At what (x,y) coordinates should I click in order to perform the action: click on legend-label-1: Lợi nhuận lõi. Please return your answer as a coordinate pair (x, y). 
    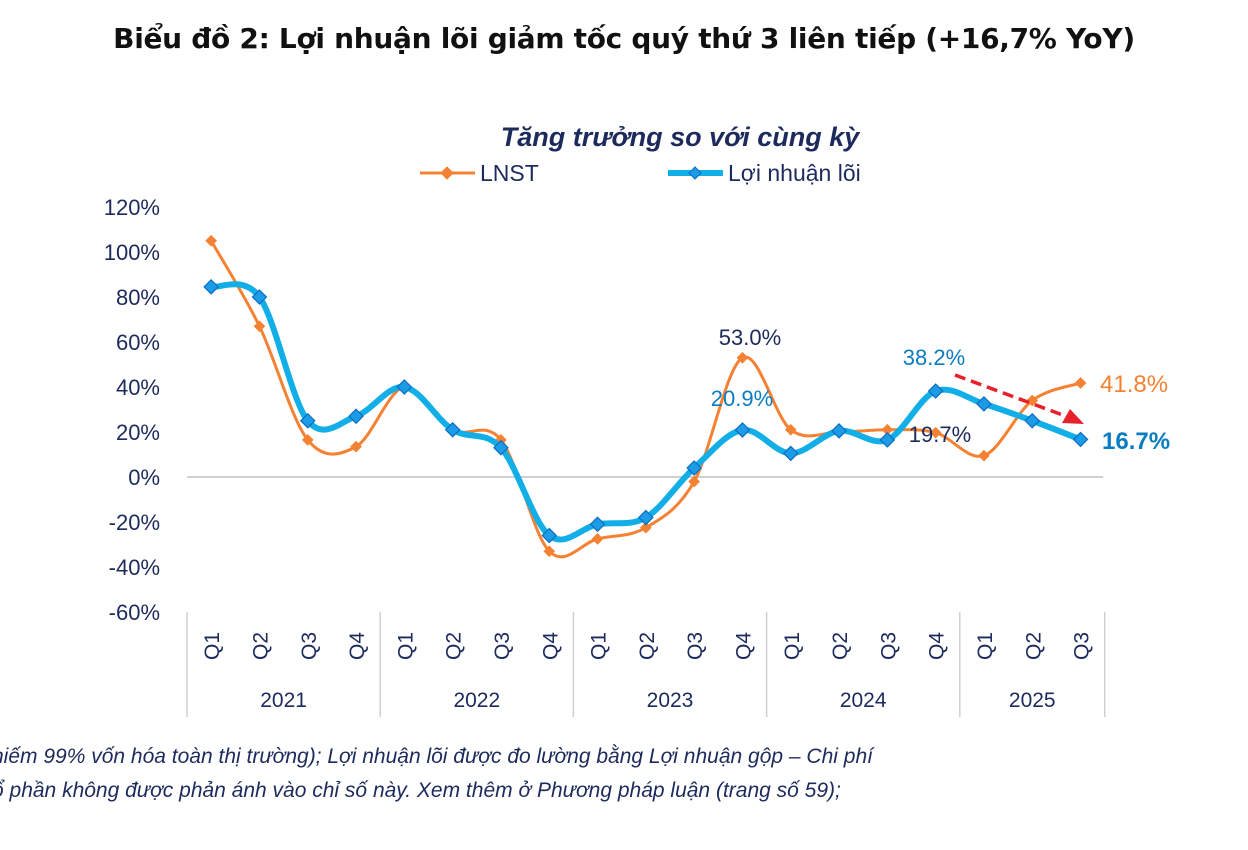
    Looking at the image, I should click on (794, 173).